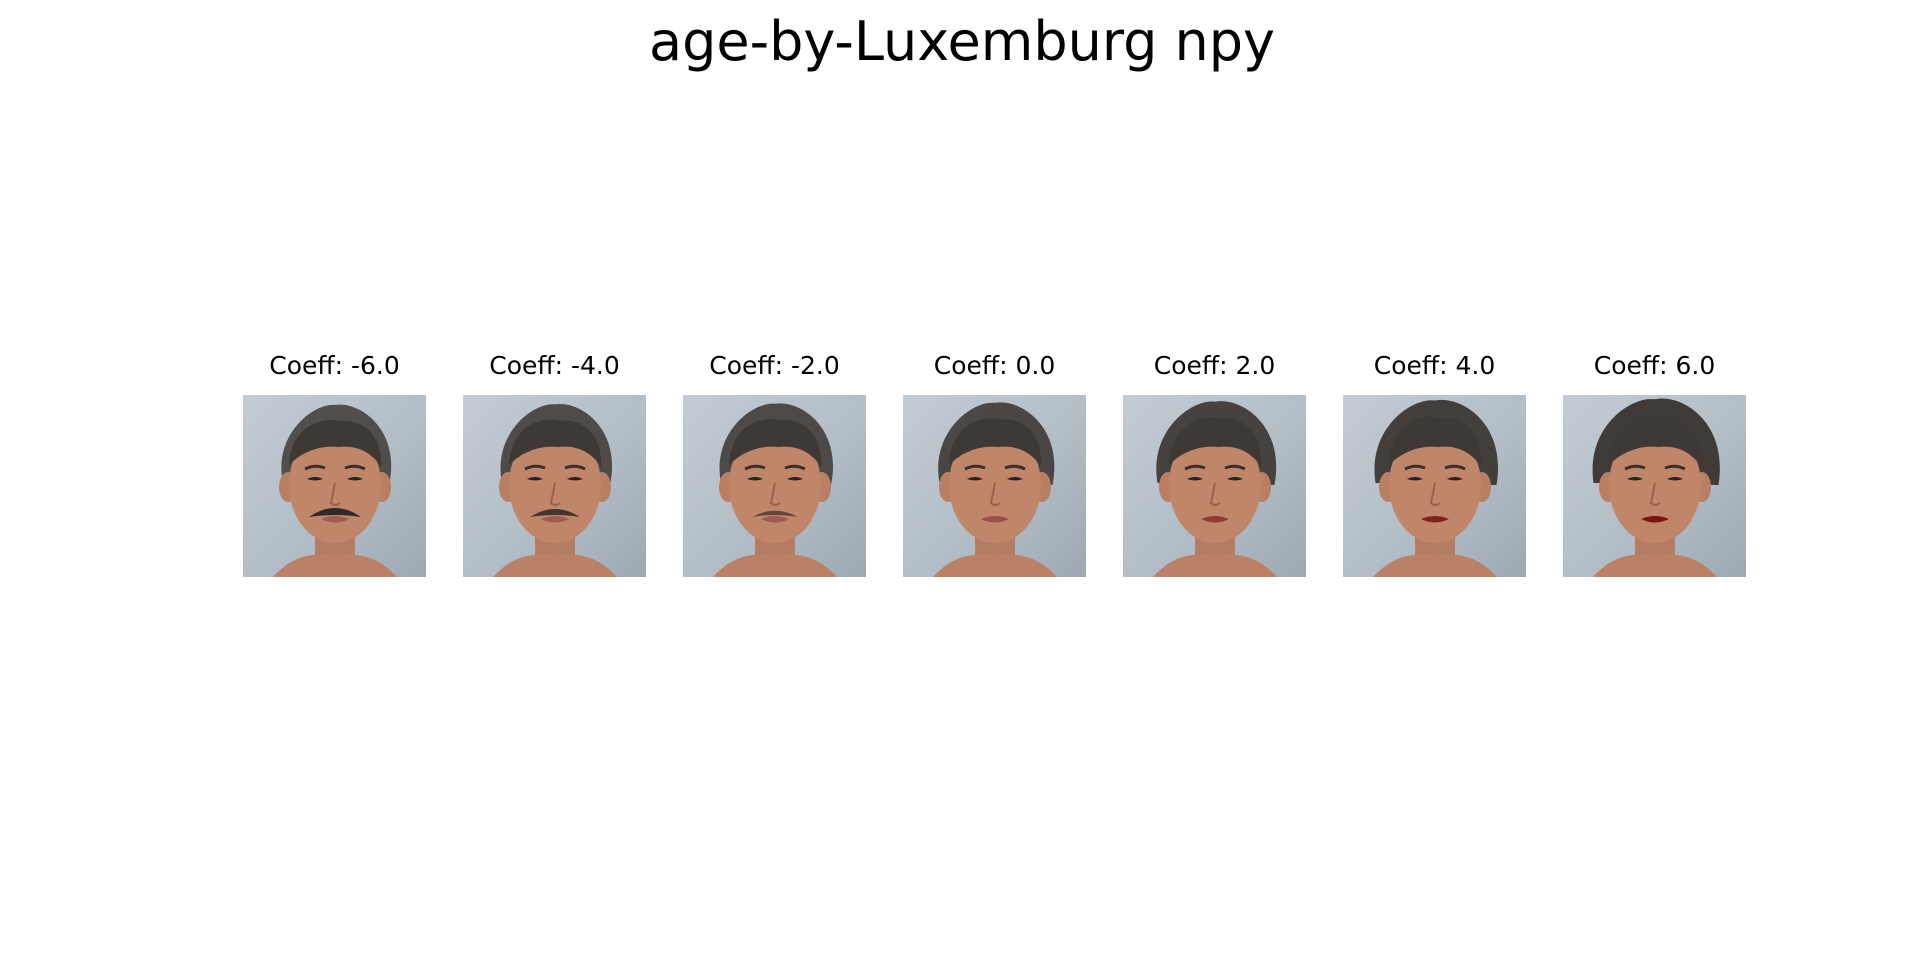  Describe the element at coordinates (774, 365) in the screenshot. I see `panel-label: Coeff: -2.0` at that location.